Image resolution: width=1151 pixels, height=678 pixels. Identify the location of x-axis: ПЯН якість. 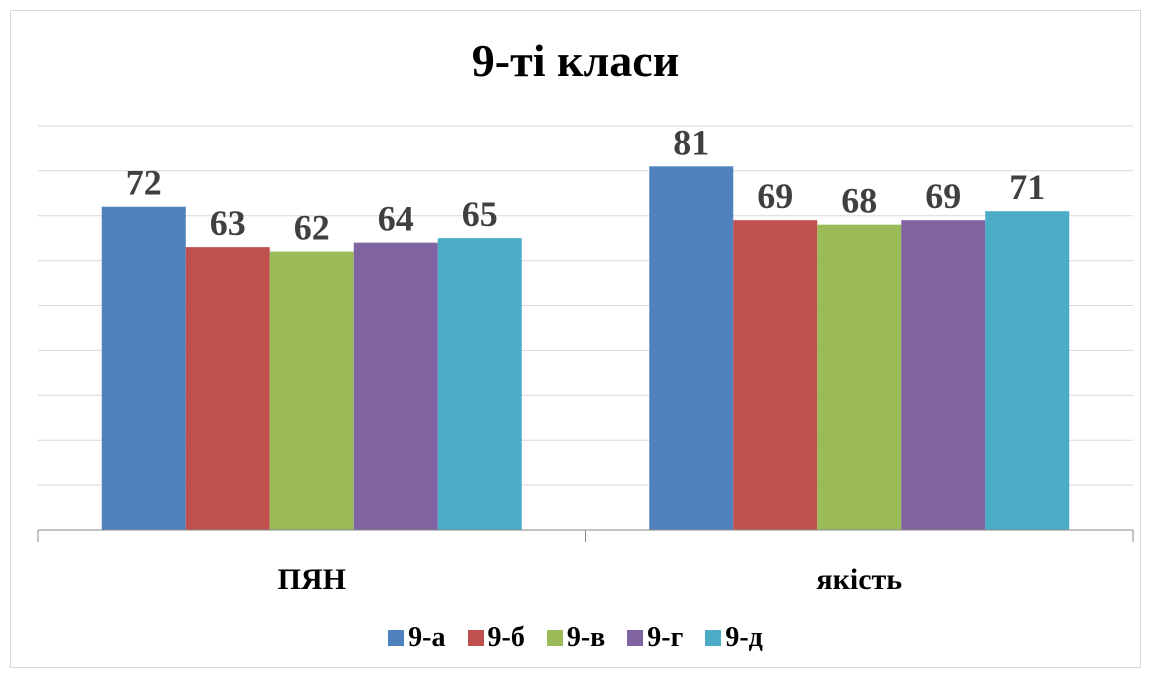
(585, 562).